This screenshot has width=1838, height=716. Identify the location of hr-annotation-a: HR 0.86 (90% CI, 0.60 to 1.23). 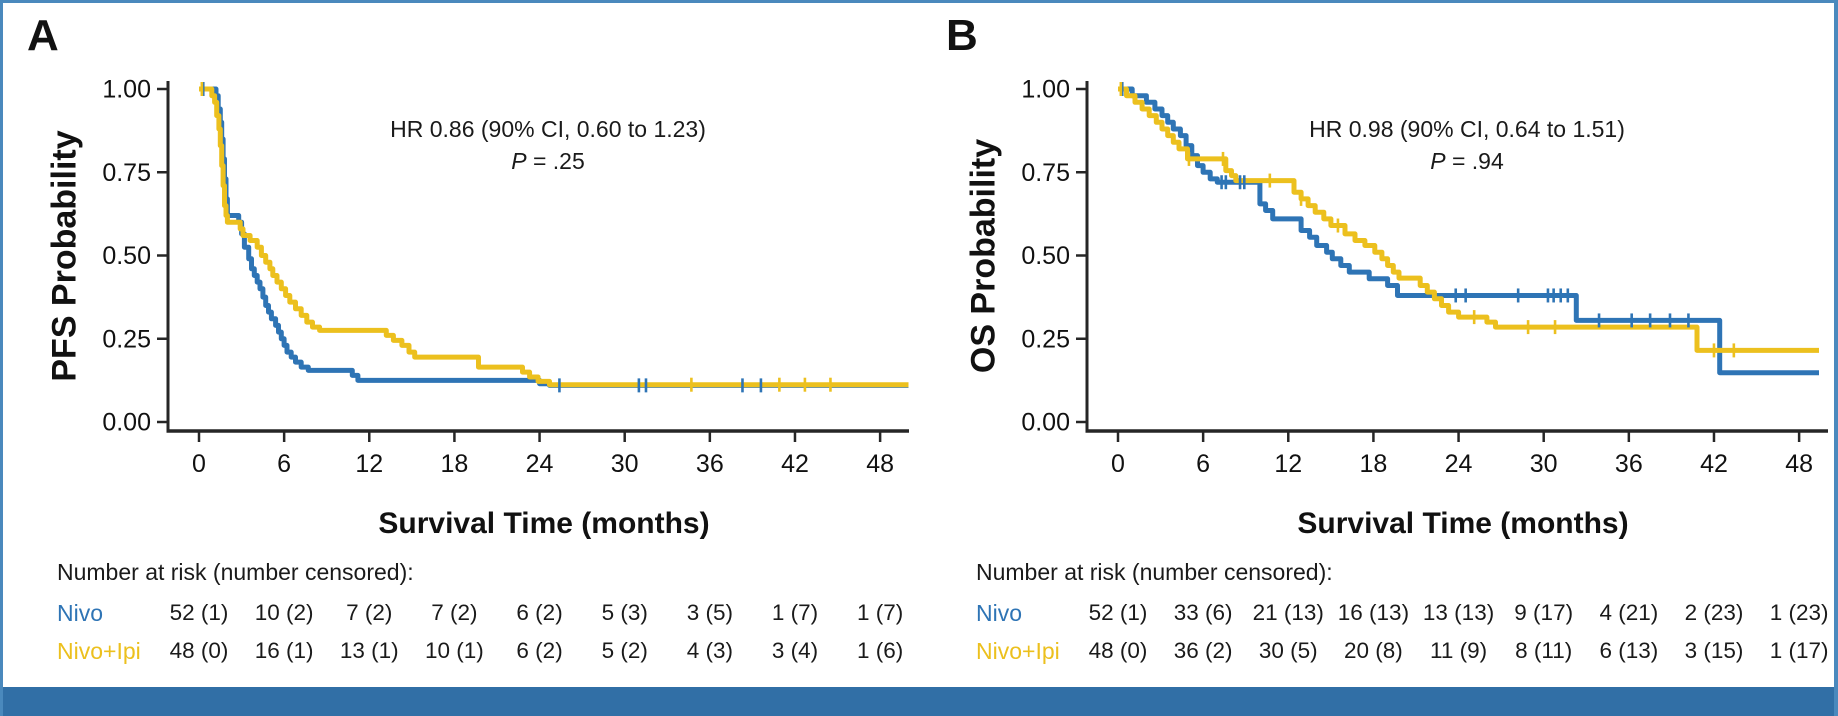
(548, 129).